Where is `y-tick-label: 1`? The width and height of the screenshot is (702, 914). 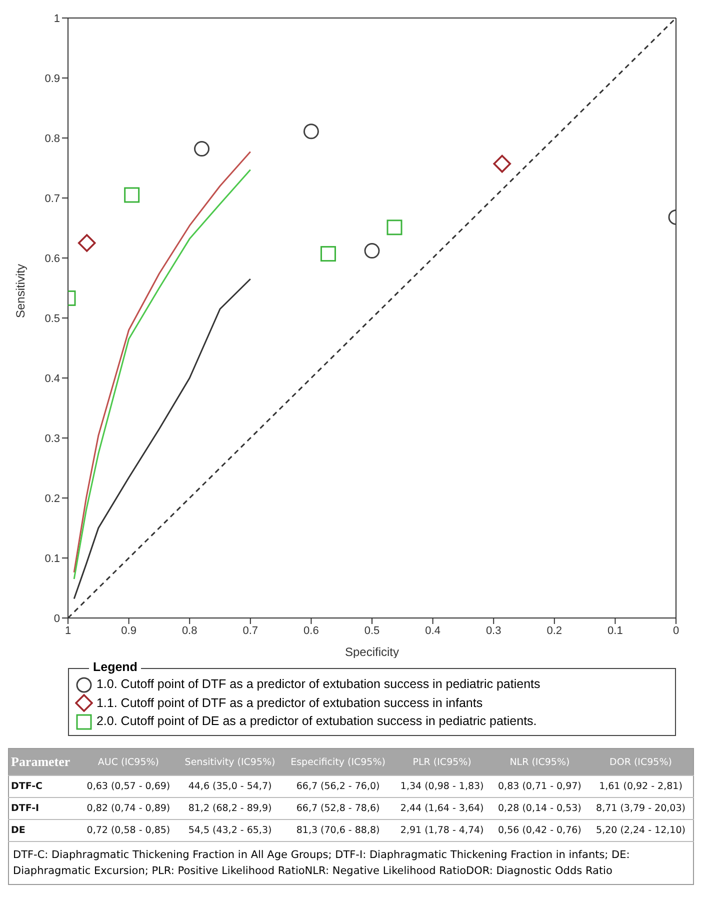
y-tick-label: 1 is located at coordinates (57, 18).